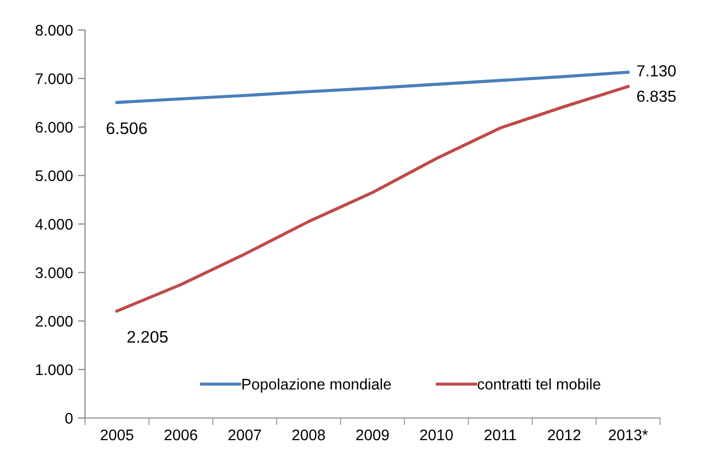 The image size is (702, 459). What do you see at coordinates (54, 321) in the screenshot?
I see `y-tick-label: 2.000` at bounding box center [54, 321].